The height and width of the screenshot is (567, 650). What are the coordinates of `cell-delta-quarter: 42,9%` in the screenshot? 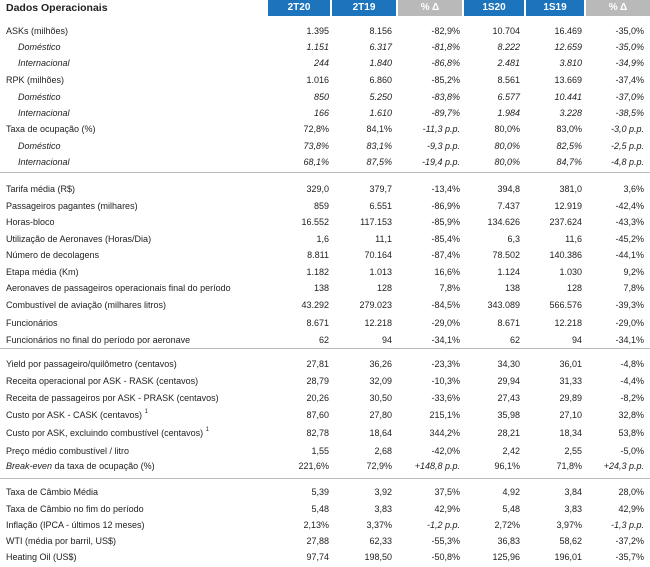 It's located at (447, 509).